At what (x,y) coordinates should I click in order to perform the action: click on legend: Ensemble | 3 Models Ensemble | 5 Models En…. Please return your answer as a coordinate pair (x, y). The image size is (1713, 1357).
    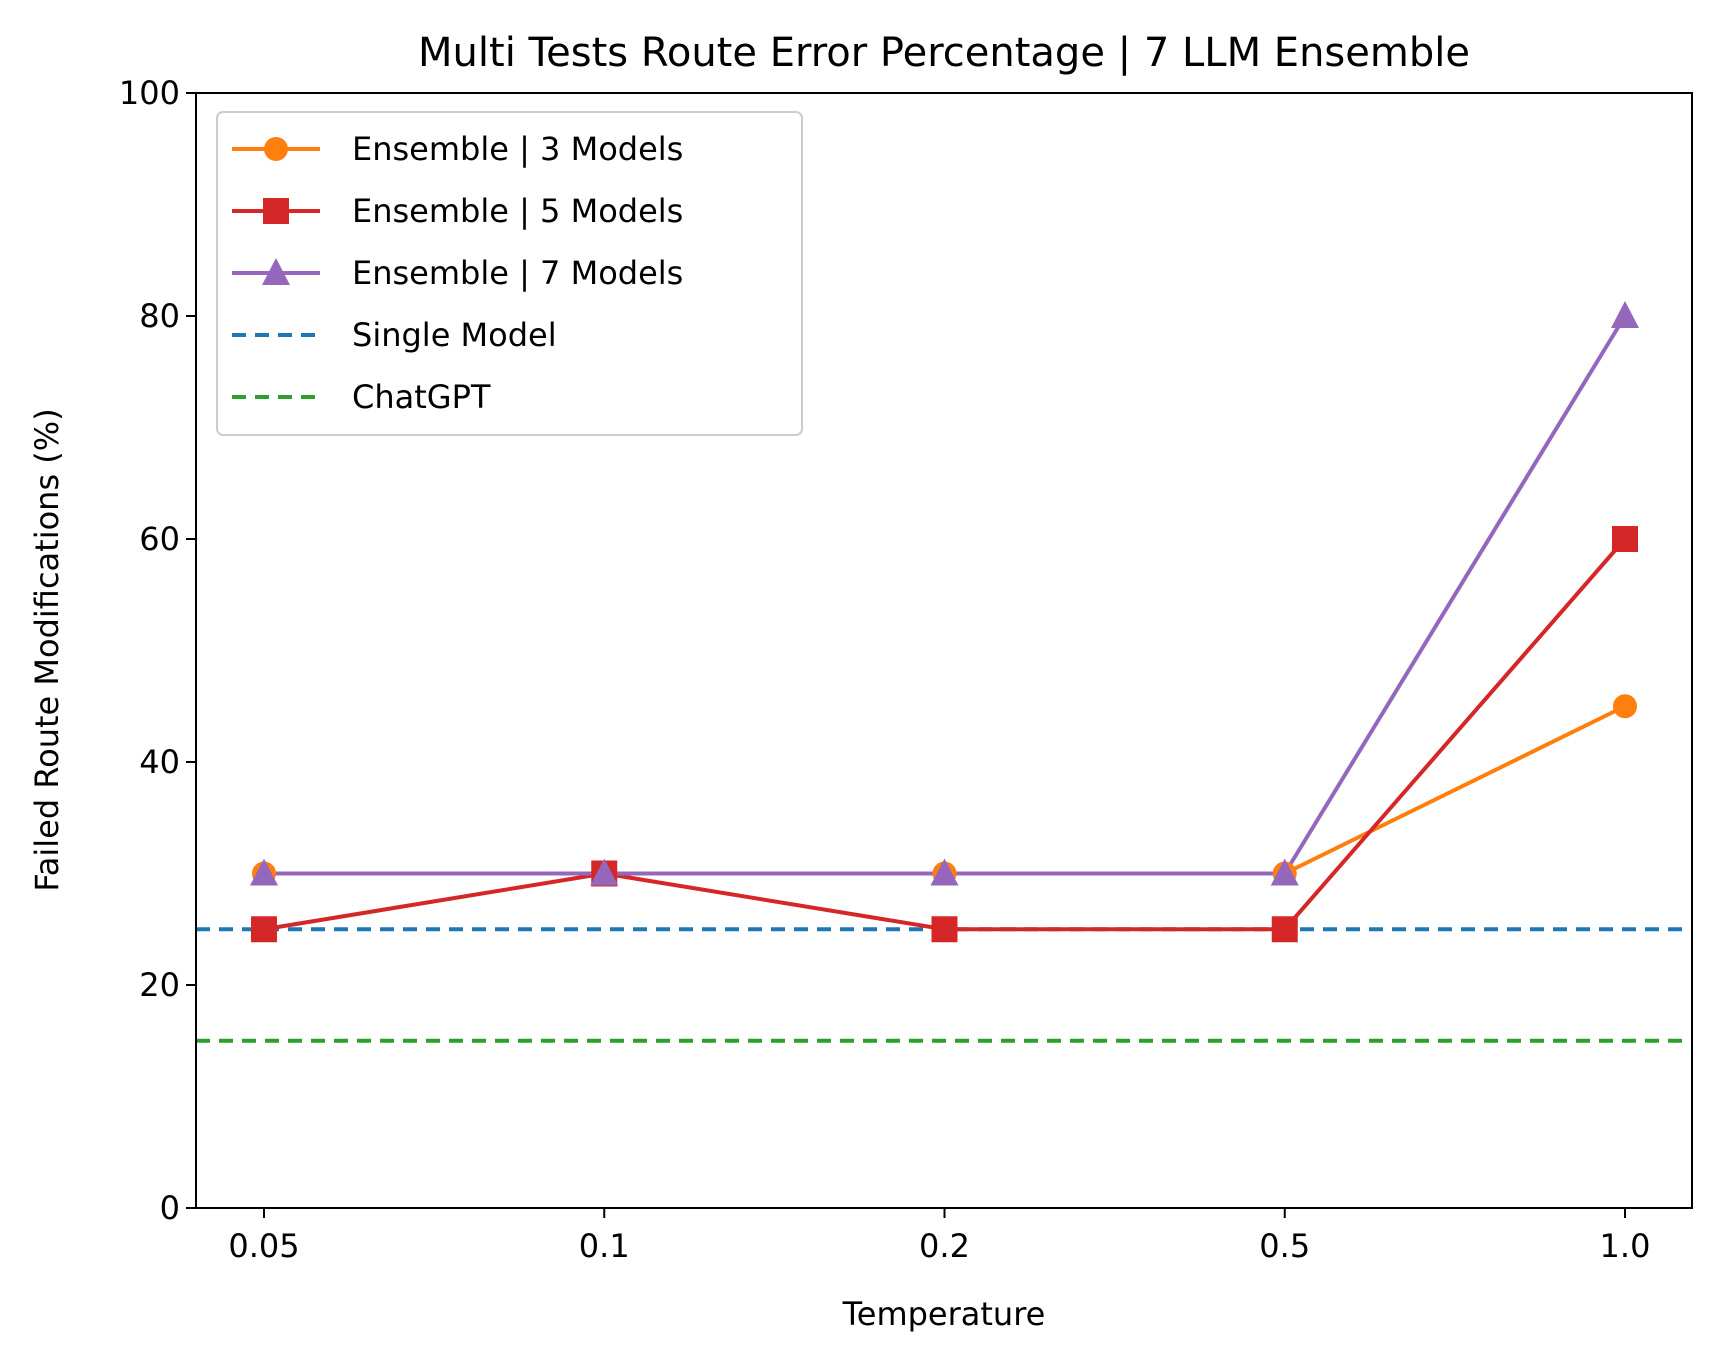
    Looking at the image, I should click on (509, 273).